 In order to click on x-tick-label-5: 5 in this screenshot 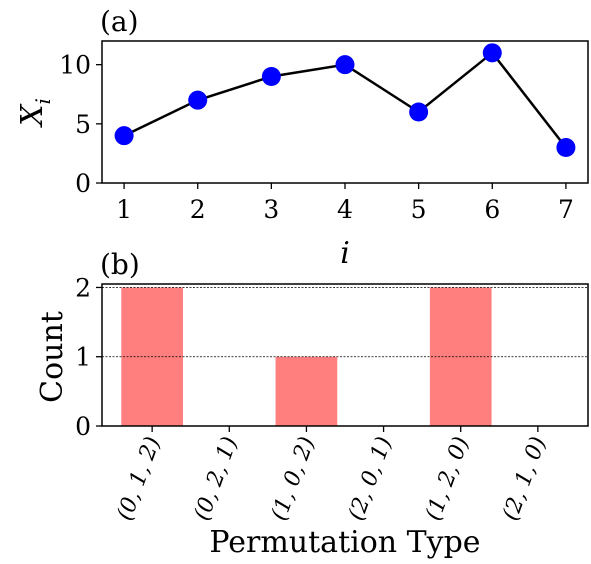, I will do `click(419, 209)`.